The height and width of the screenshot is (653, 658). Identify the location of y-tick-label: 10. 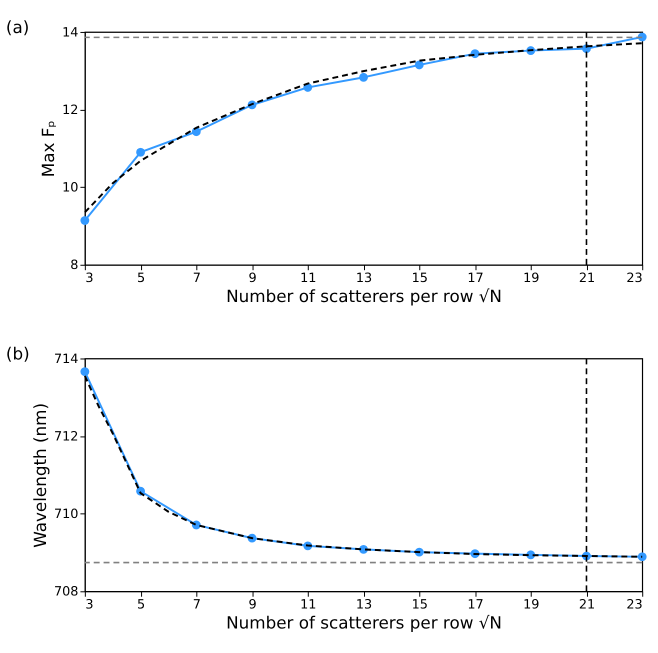
(70, 188).